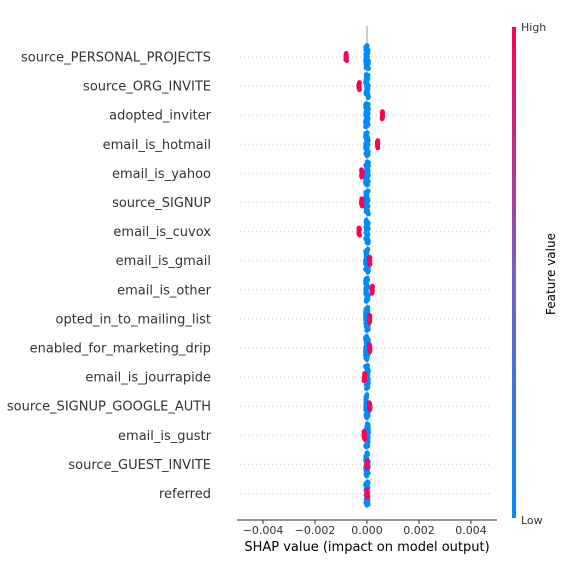 Image resolution: width=566 pixels, height=561 pixels. What do you see at coordinates (133, 319) in the screenshot?
I see `feature-label: opted_in_to_mailing_list` at bounding box center [133, 319].